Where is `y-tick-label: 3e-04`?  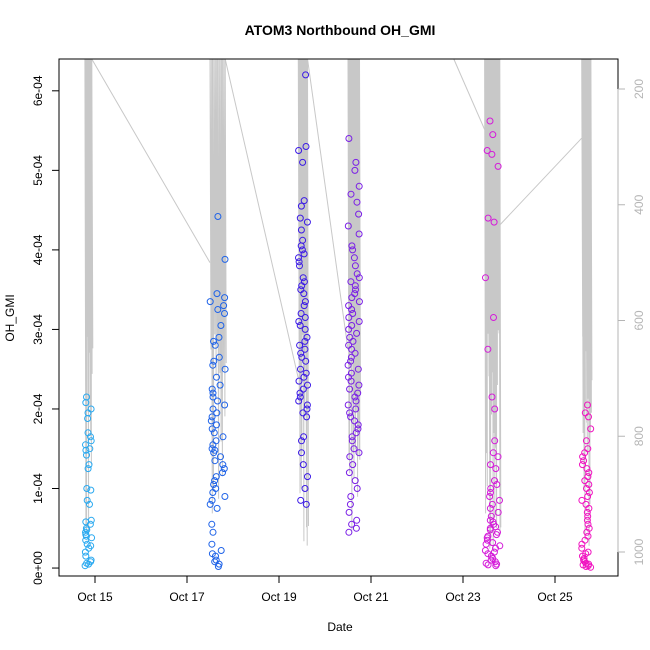 y-tick-label: 3e-04 is located at coordinates (38, 329).